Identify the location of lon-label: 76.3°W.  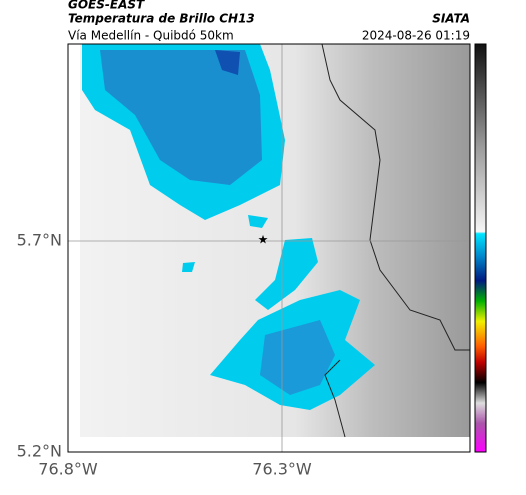
(282, 469).